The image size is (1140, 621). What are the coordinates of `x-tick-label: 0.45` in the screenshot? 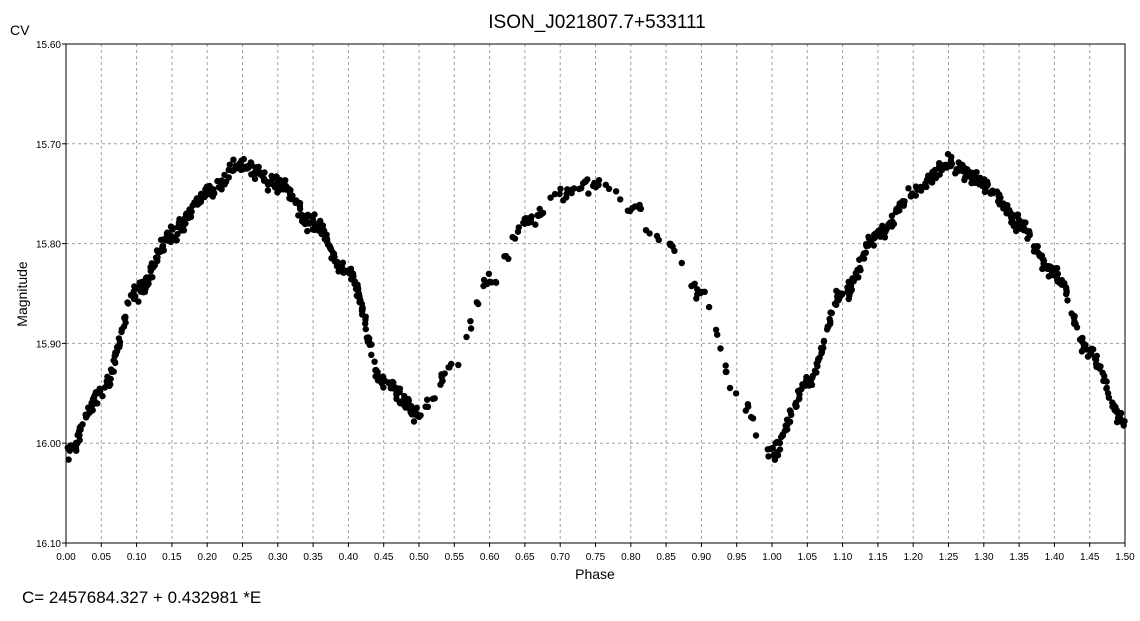 It's located at (384, 557).